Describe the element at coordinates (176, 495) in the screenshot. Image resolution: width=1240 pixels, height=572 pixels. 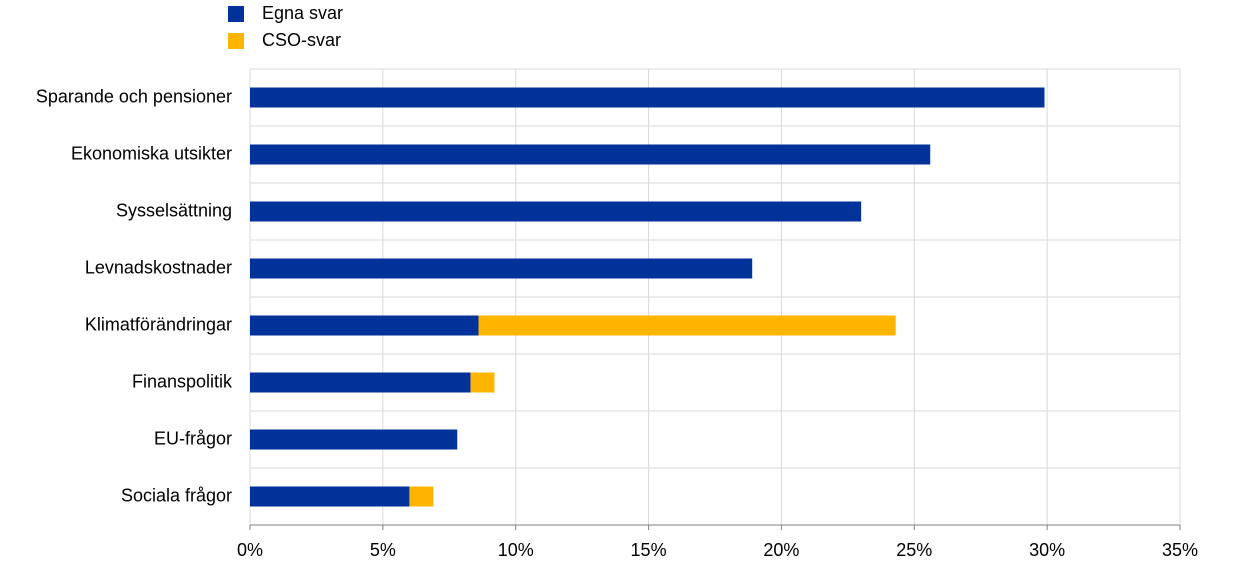
I see `y-tick-label: Sociala frågor` at that location.